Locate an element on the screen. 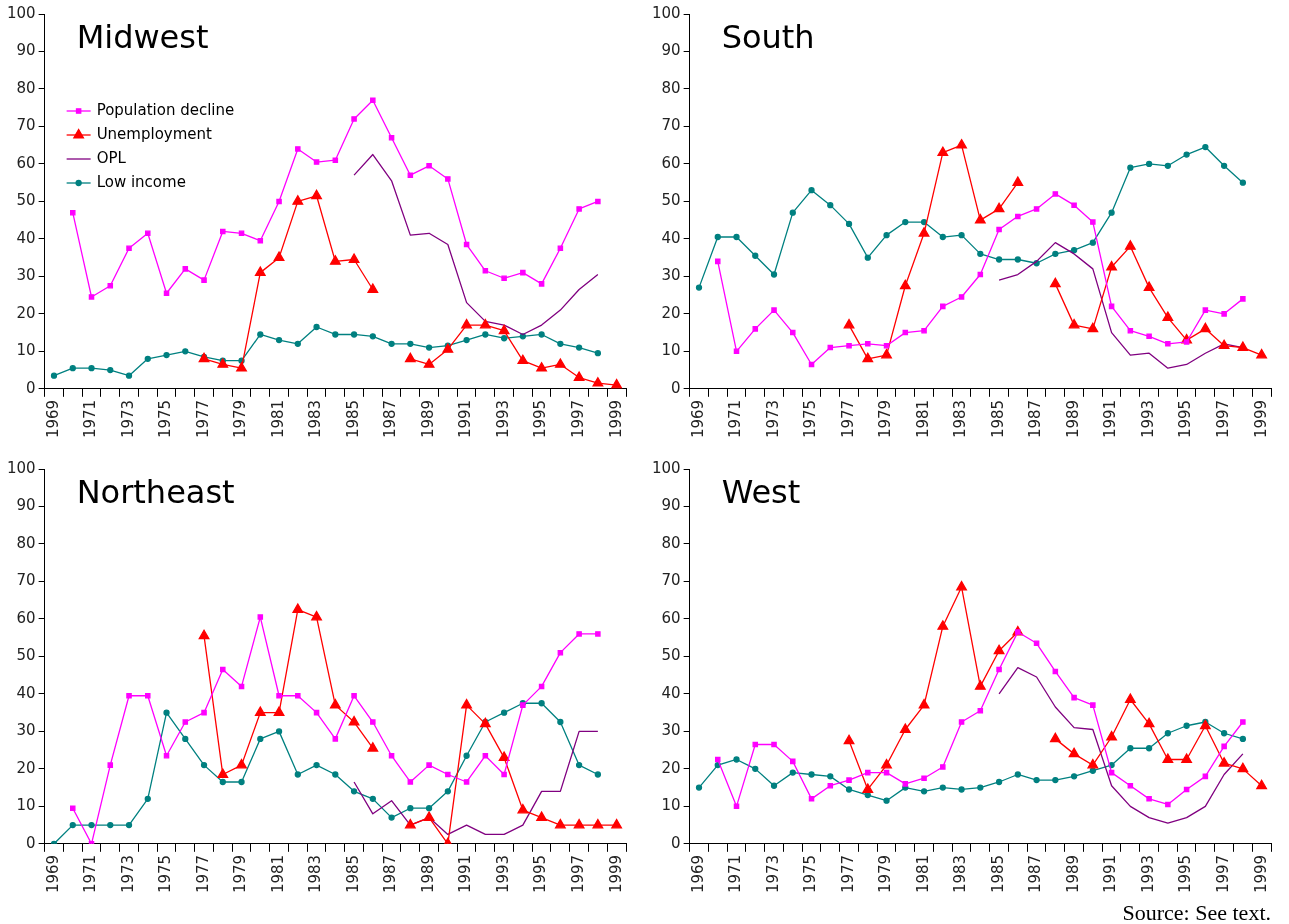 The height and width of the screenshot is (924, 1289). chart-title: Northeast is located at coordinates (155, 492).